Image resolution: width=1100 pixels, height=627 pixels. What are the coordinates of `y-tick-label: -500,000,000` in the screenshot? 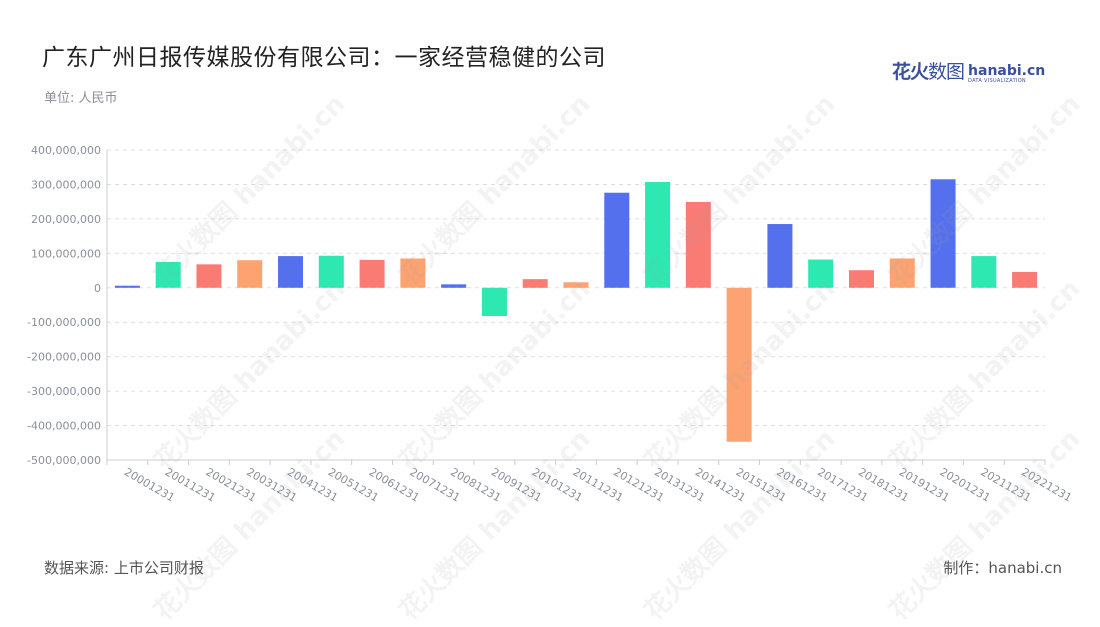 It's located at (64, 460).